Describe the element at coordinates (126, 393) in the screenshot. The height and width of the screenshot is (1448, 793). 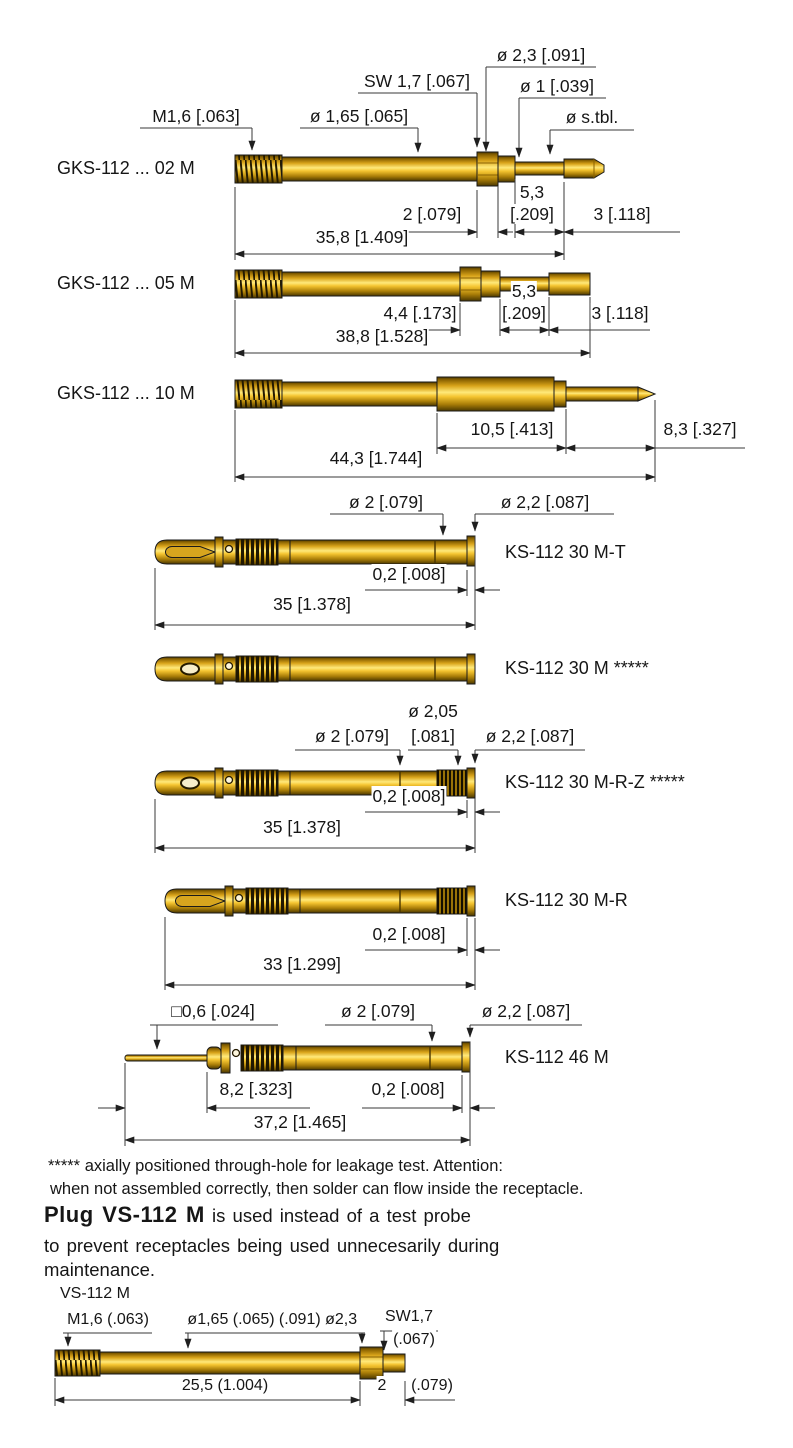
I see `row-title-gks10: GKS-112 ... 10 M` at that location.